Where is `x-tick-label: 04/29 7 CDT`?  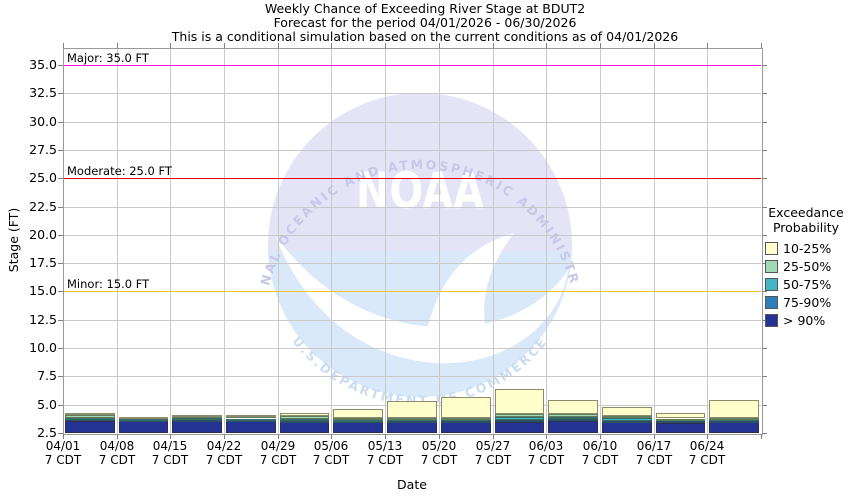
x-tick-label: 04/29 7 CDT is located at coordinates (278, 453).